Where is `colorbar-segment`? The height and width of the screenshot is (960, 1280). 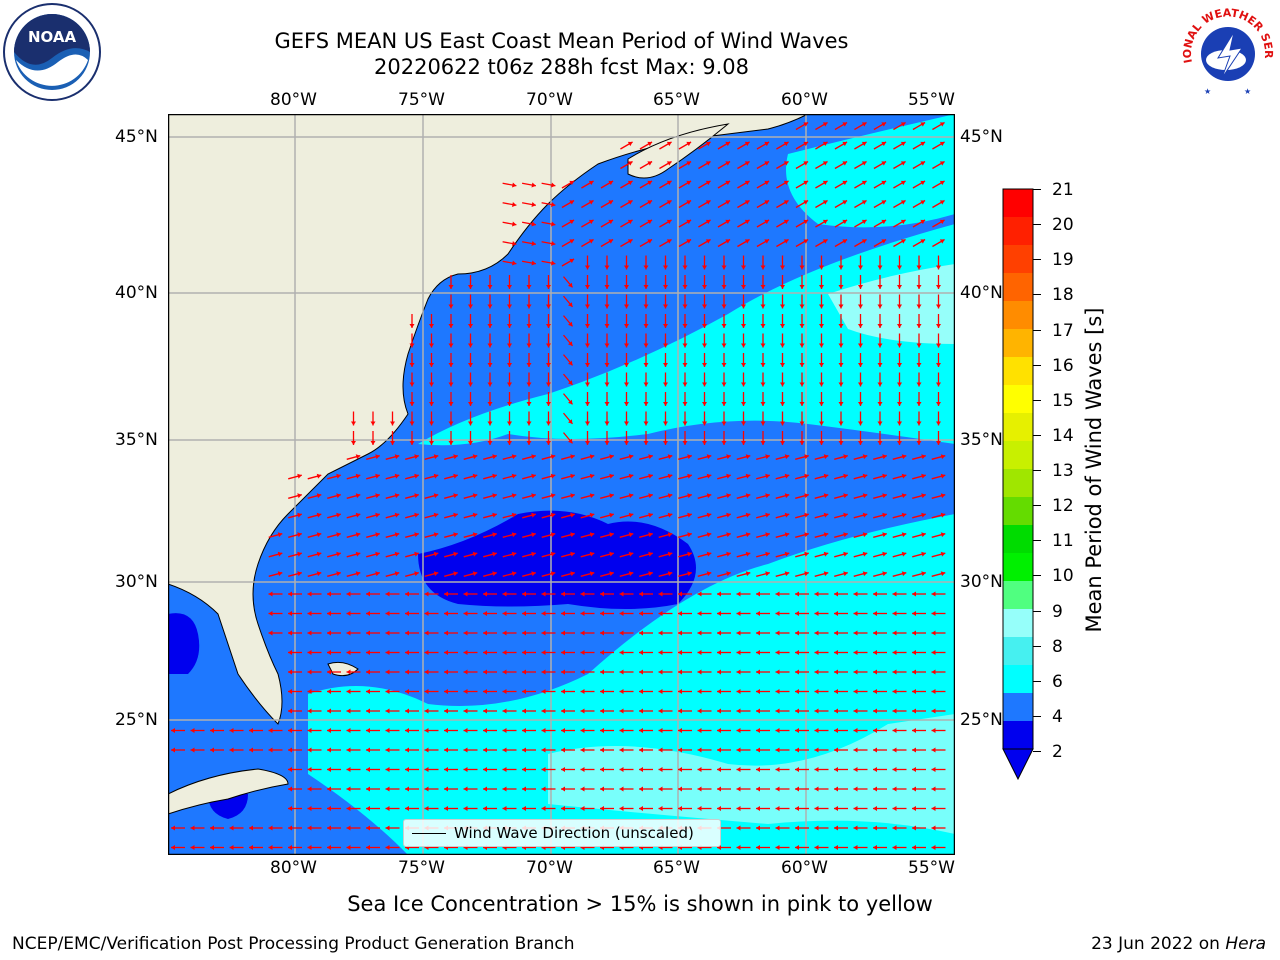 colorbar-segment is located at coordinates (1018, 539).